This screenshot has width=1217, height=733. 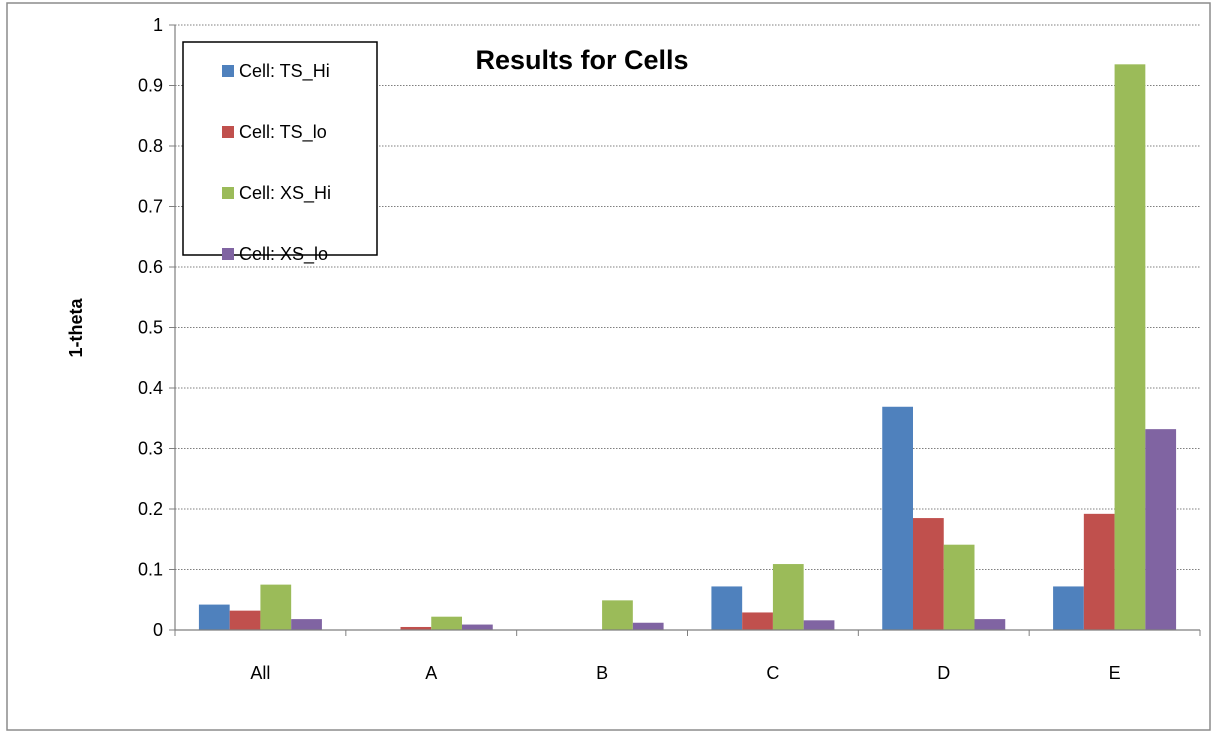 What do you see at coordinates (943, 673) in the screenshot?
I see `x-tick-label: D` at bounding box center [943, 673].